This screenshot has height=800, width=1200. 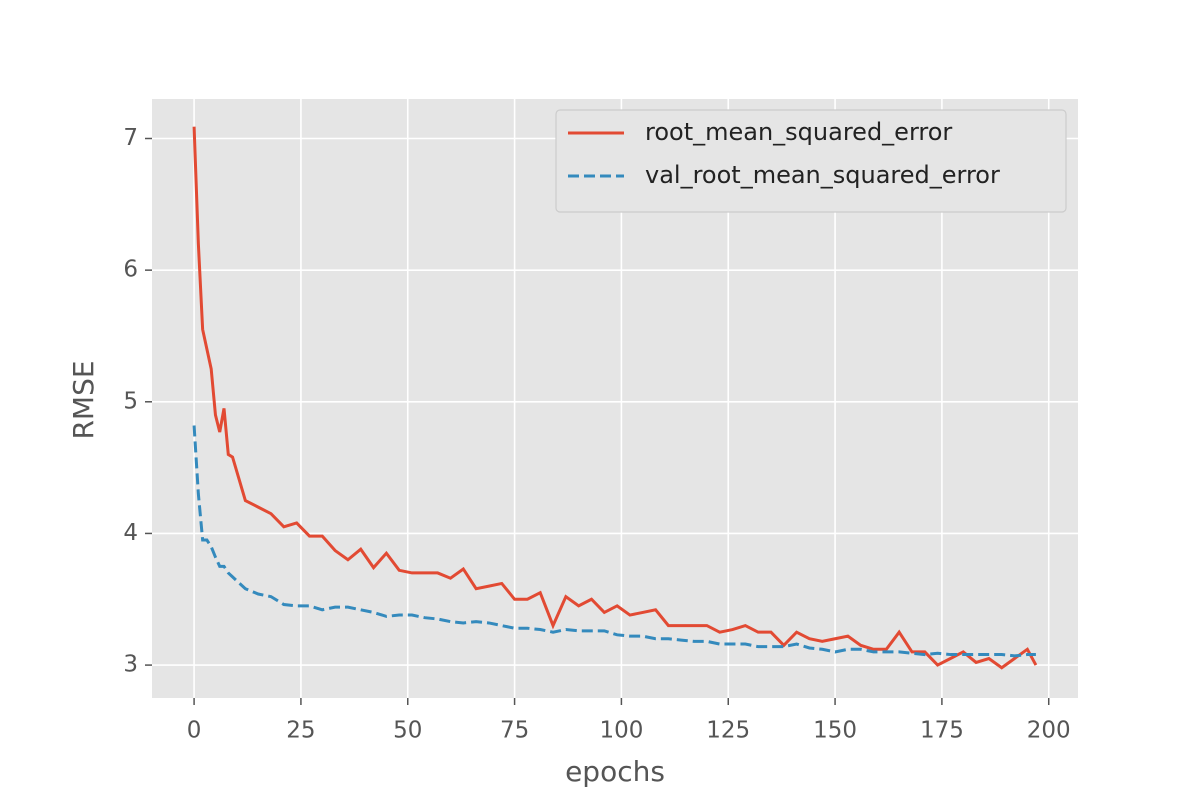 What do you see at coordinates (798, 132) in the screenshot?
I see `legend-label: root_mean_squared_error` at bounding box center [798, 132].